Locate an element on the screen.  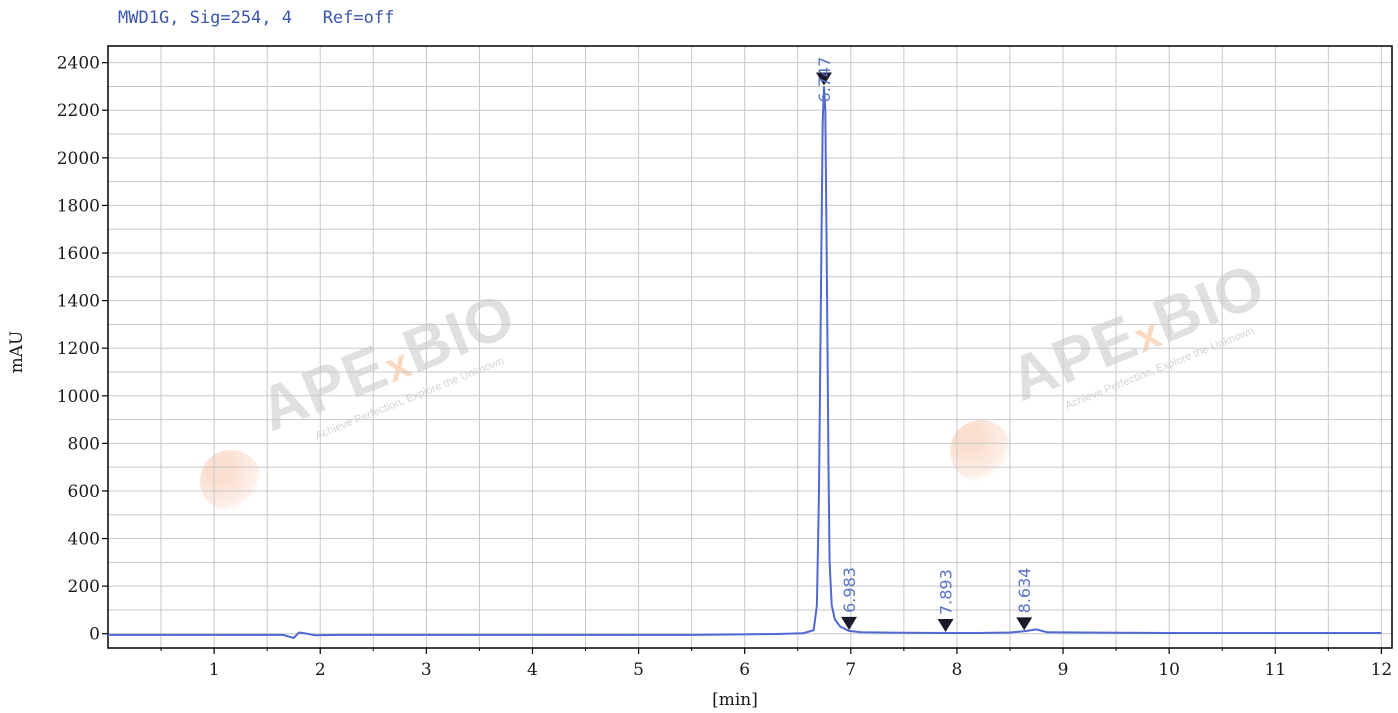
y-axis-label: mAU is located at coordinates (17, 352).